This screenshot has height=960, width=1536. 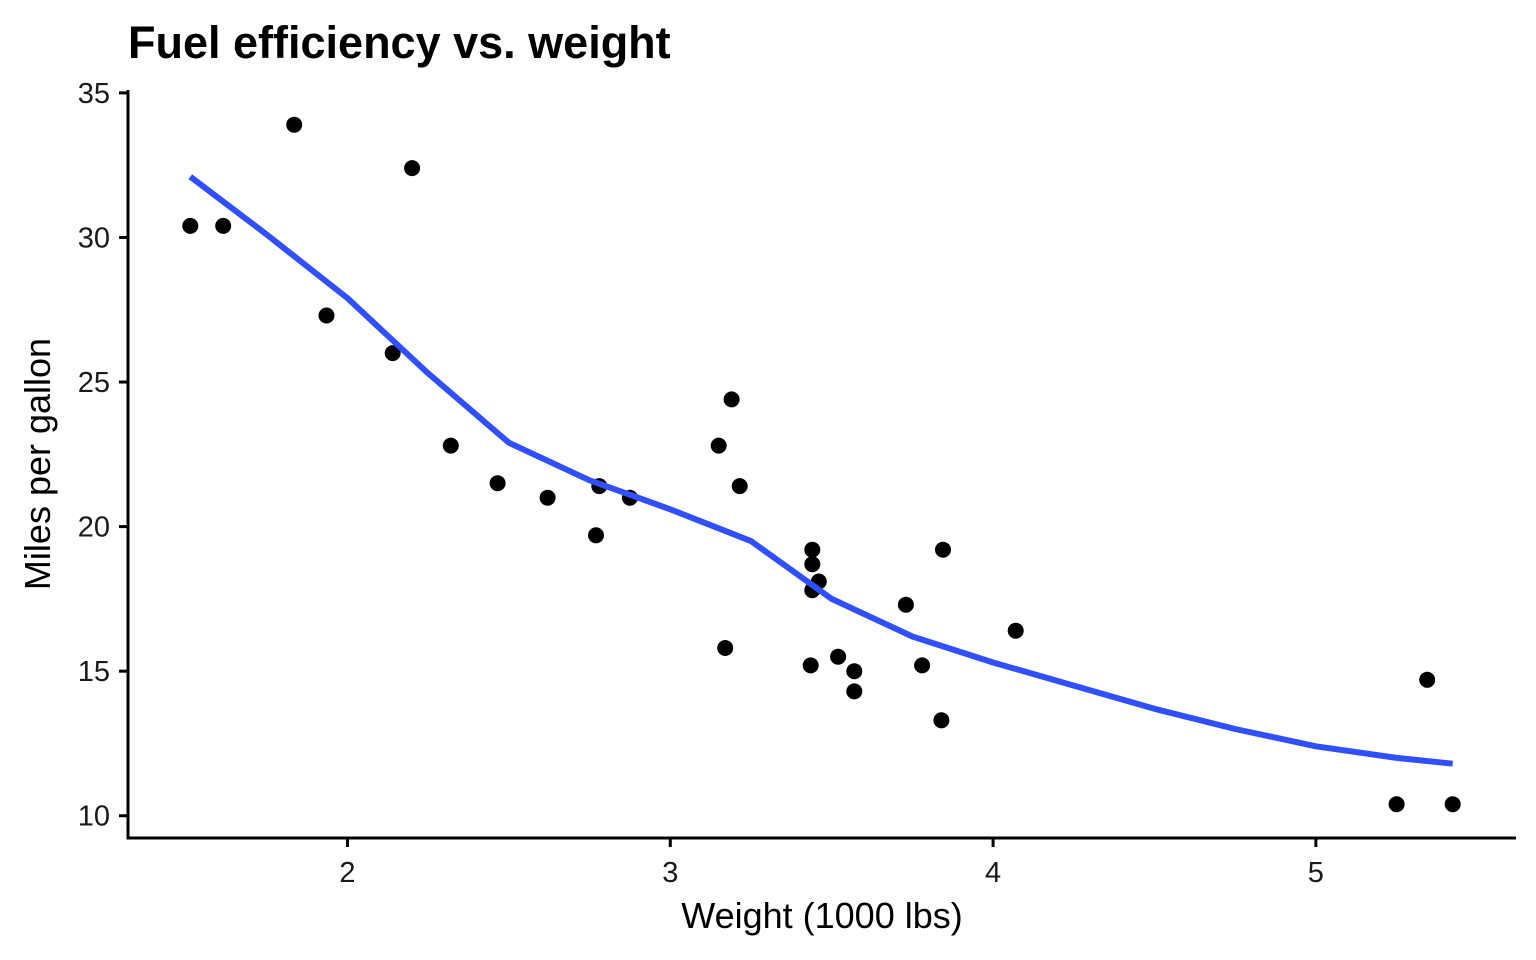 What do you see at coordinates (94, 94) in the screenshot?
I see `y-tick-label: 35` at bounding box center [94, 94].